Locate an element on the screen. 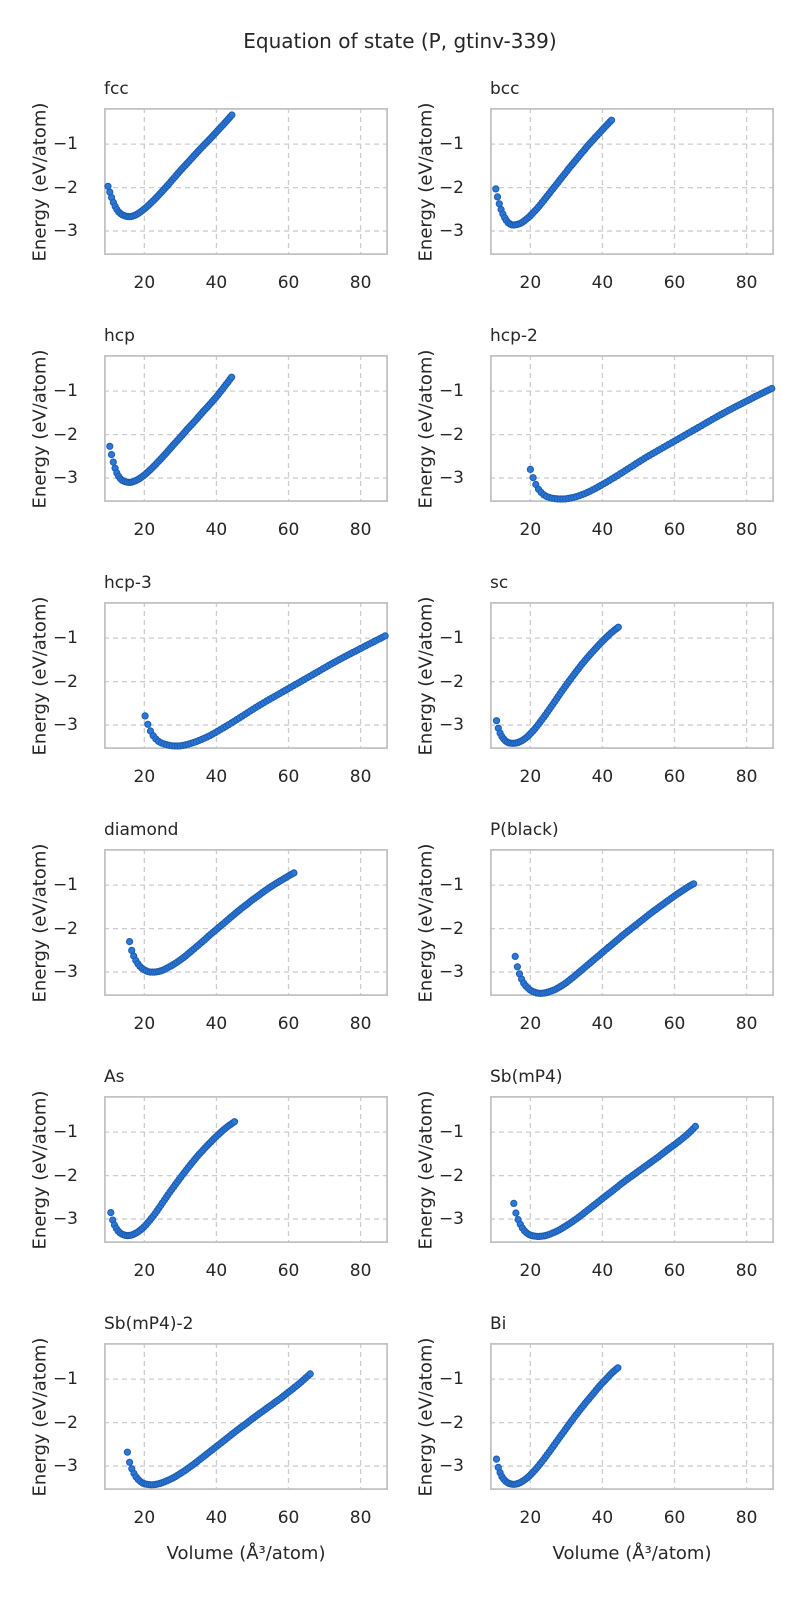  subplot-title: diamond is located at coordinates (141, 830).